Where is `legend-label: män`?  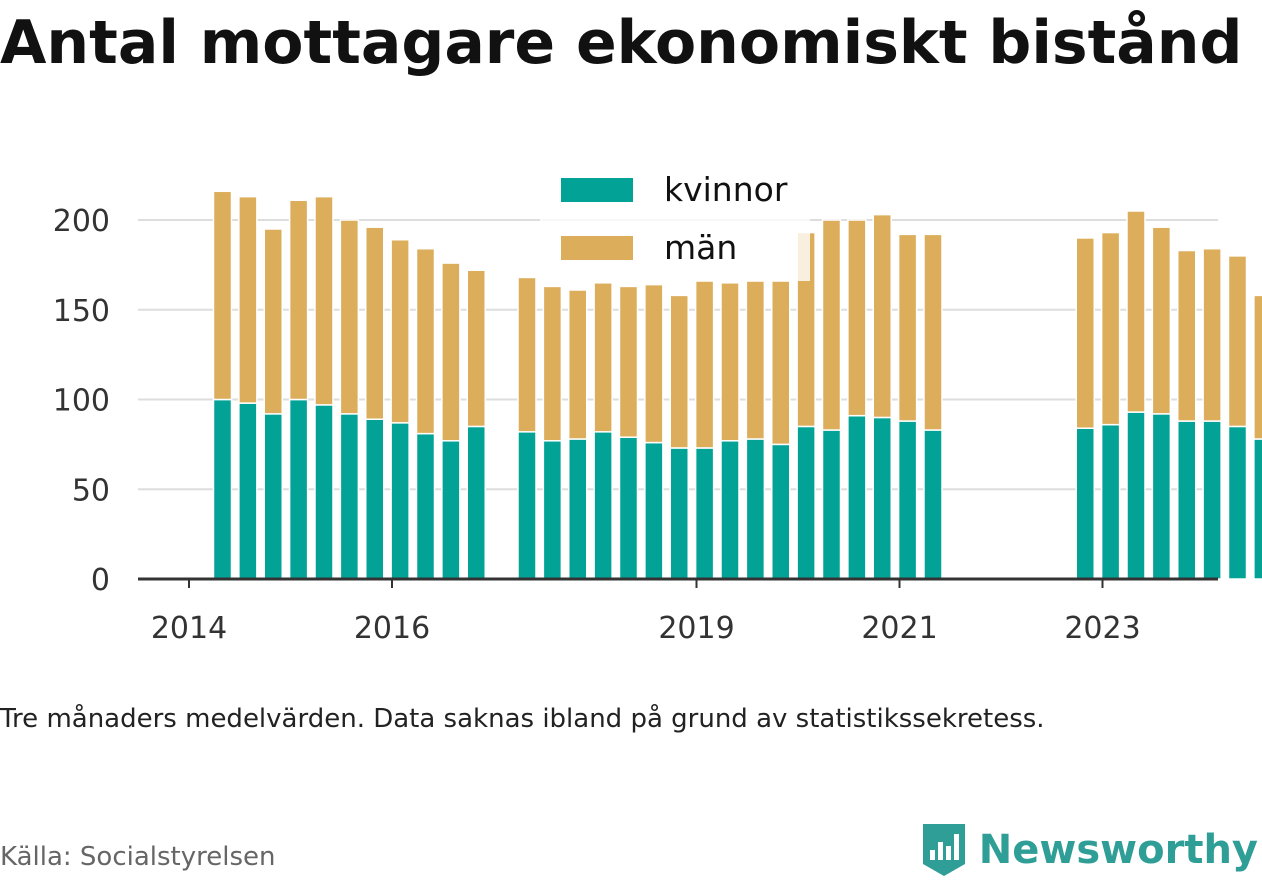
legend-label: män is located at coordinates (700, 247).